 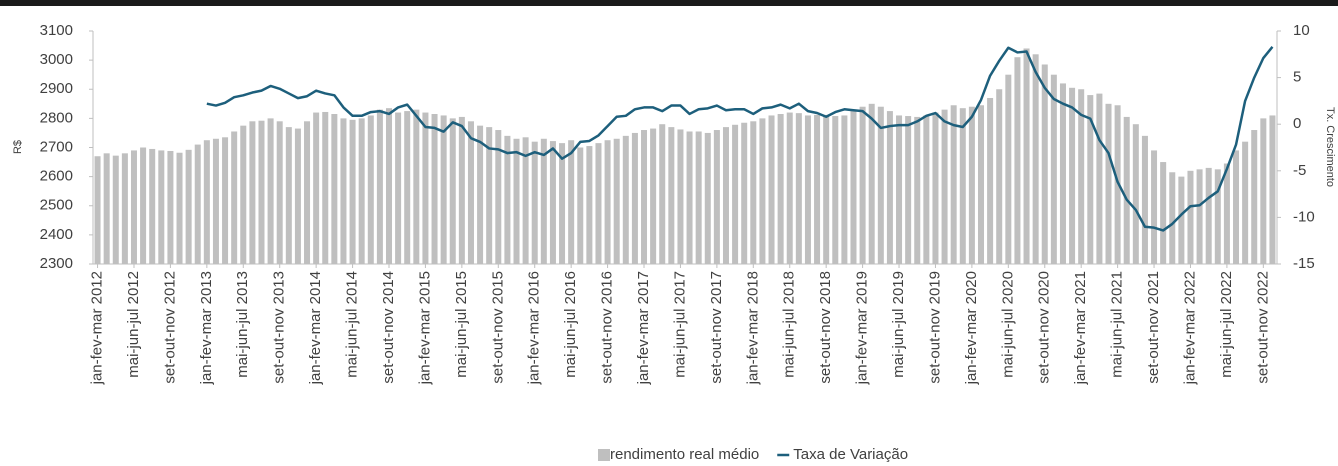 What do you see at coordinates (242, 324) in the screenshot?
I see `x-tick-label: mai-jun-jul 2013` at bounding box center [242, 324].